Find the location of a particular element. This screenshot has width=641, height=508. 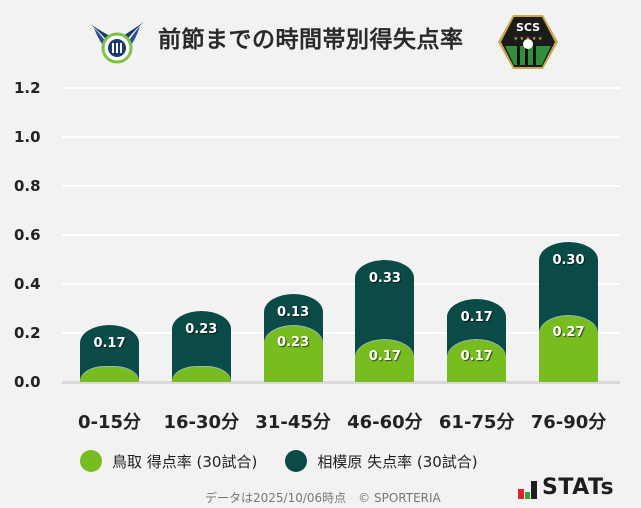

y-tick-label: 0.4 is located at coordinates (27, 284).